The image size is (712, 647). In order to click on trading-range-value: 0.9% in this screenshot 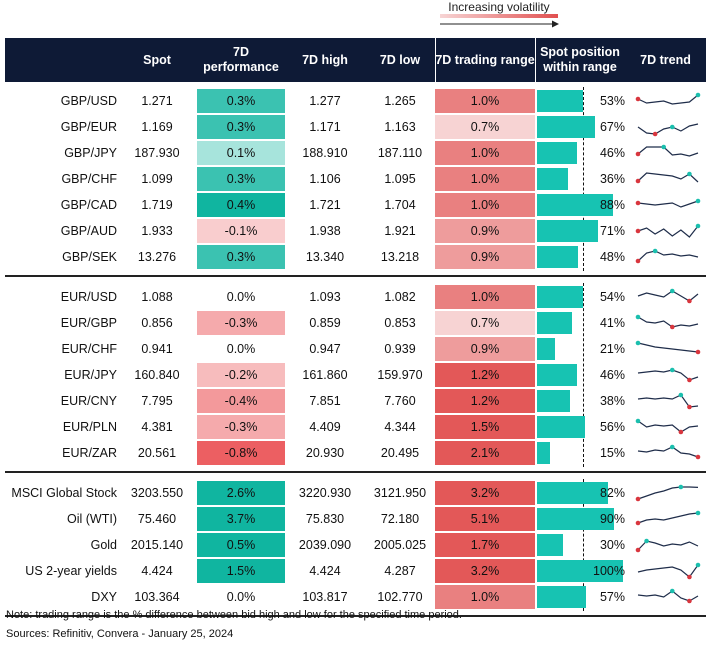, I will do `click(485, 257)`.